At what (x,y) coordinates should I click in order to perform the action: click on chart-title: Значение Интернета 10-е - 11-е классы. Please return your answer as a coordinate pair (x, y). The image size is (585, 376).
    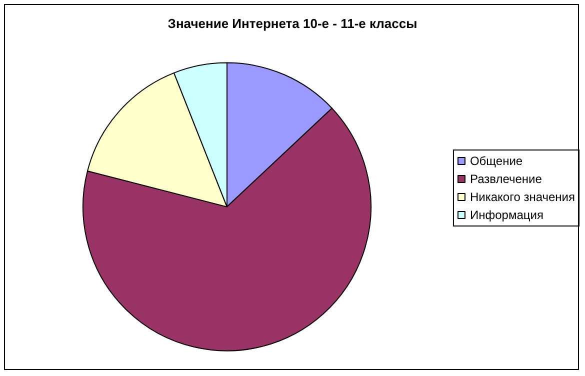
    Looking at the image, I should click on (293, 23).